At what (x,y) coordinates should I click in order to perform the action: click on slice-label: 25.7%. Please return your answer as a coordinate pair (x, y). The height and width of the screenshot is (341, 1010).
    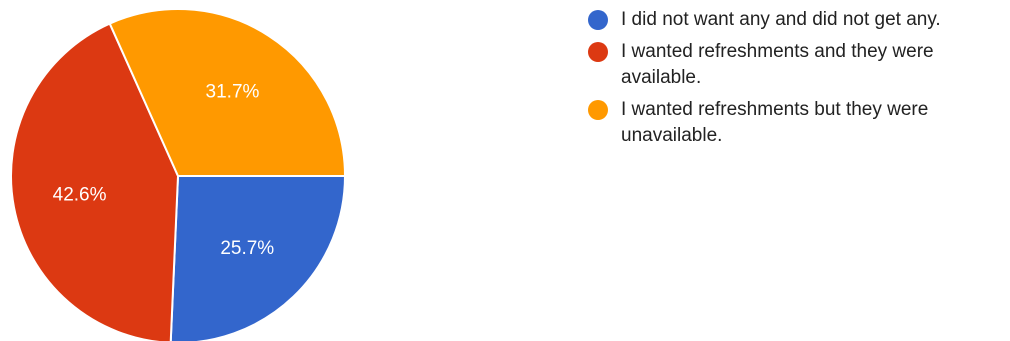
    Looking at the image, I should click on (247, 248).